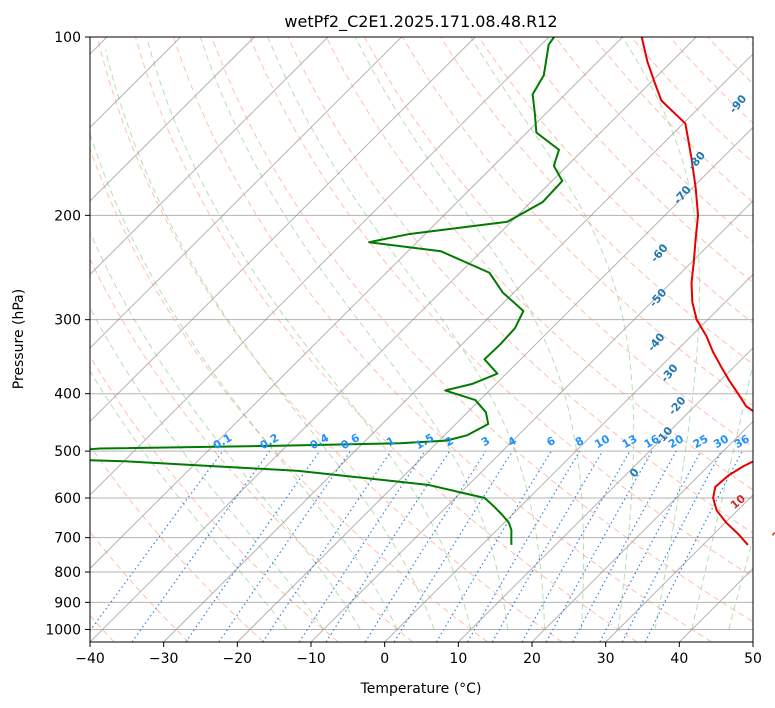 This screenshot has width=775, height=708. Describe the element at coordinates (659, 253) in the screenshot. I see `moist-adiabat-label: -60` at that location.